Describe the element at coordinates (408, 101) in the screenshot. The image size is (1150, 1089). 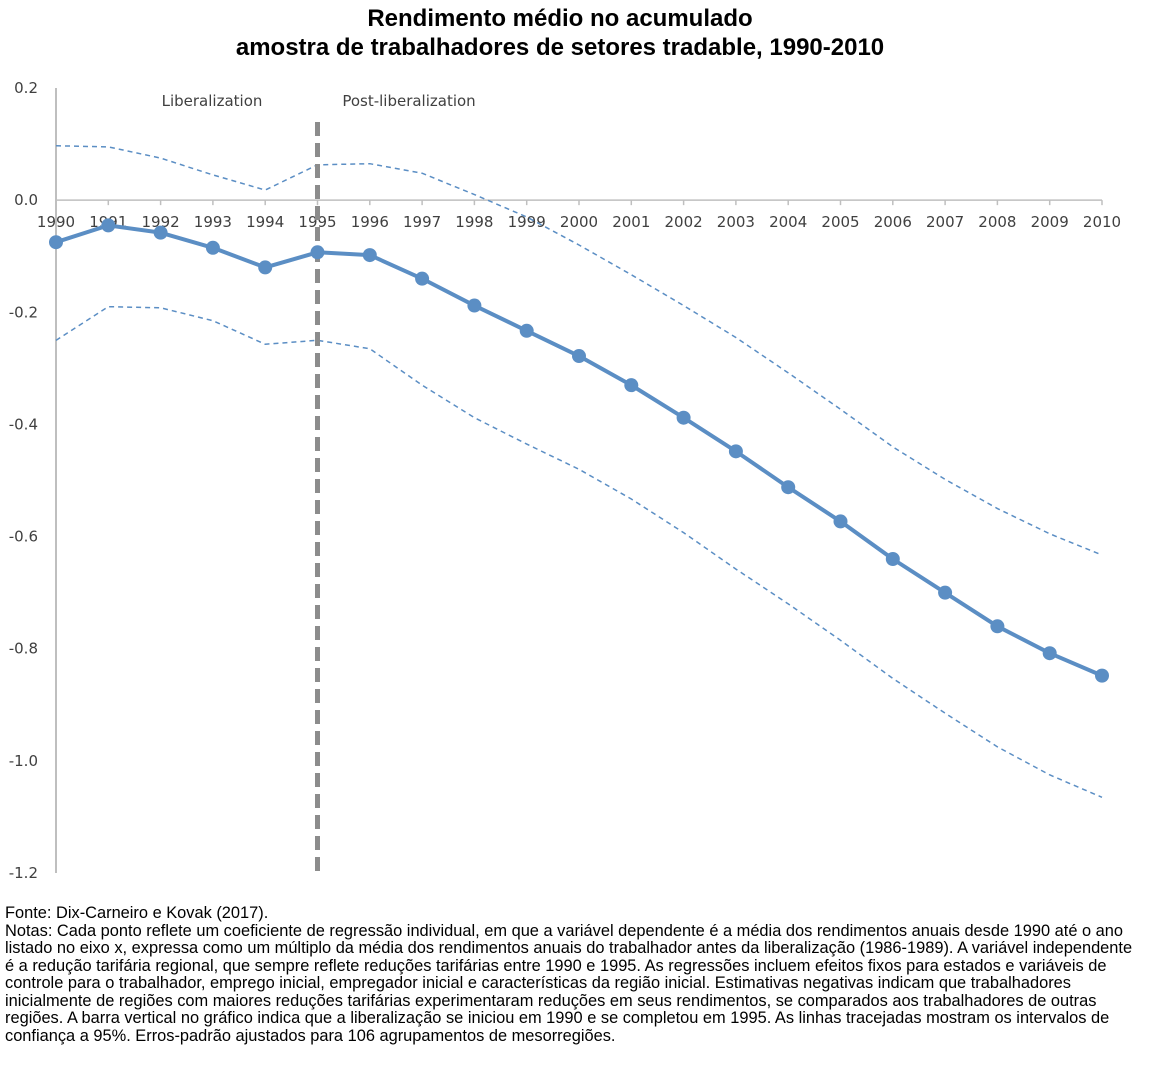
I see `post-liberalization-label: Post-liberalization` at that location.